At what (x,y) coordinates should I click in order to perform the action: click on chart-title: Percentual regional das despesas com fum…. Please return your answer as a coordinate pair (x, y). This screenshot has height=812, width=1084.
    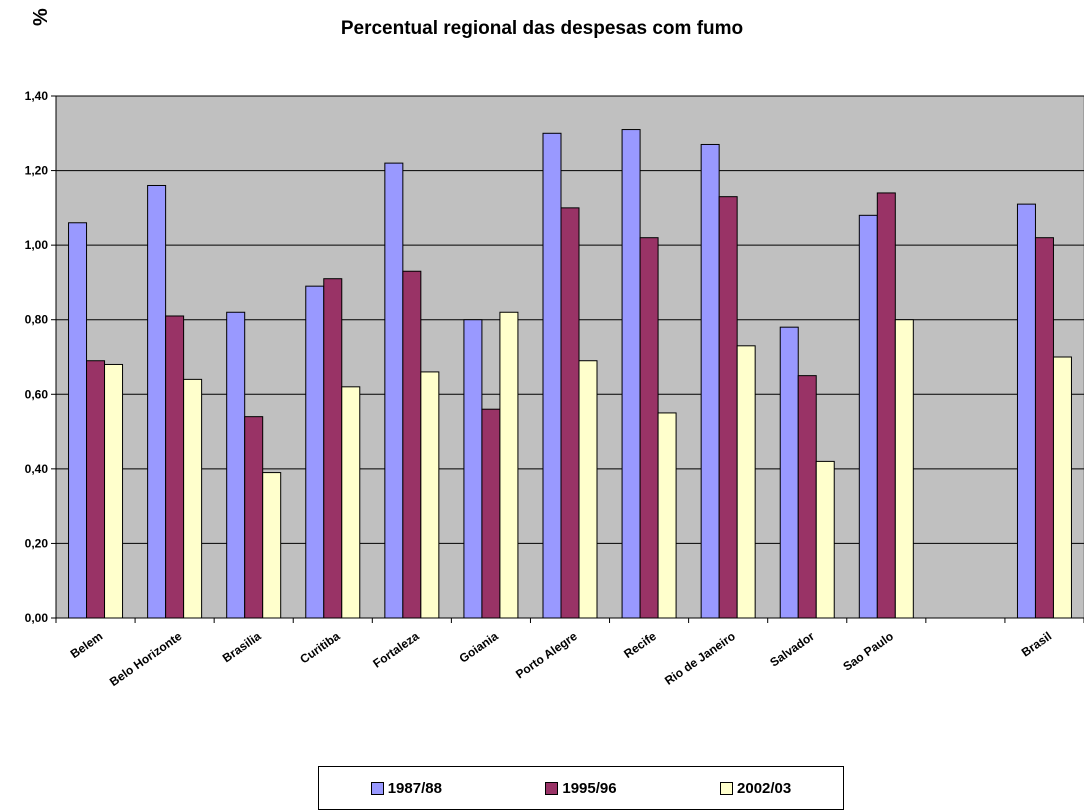
    Looking at the image, I should click on (542, 28).